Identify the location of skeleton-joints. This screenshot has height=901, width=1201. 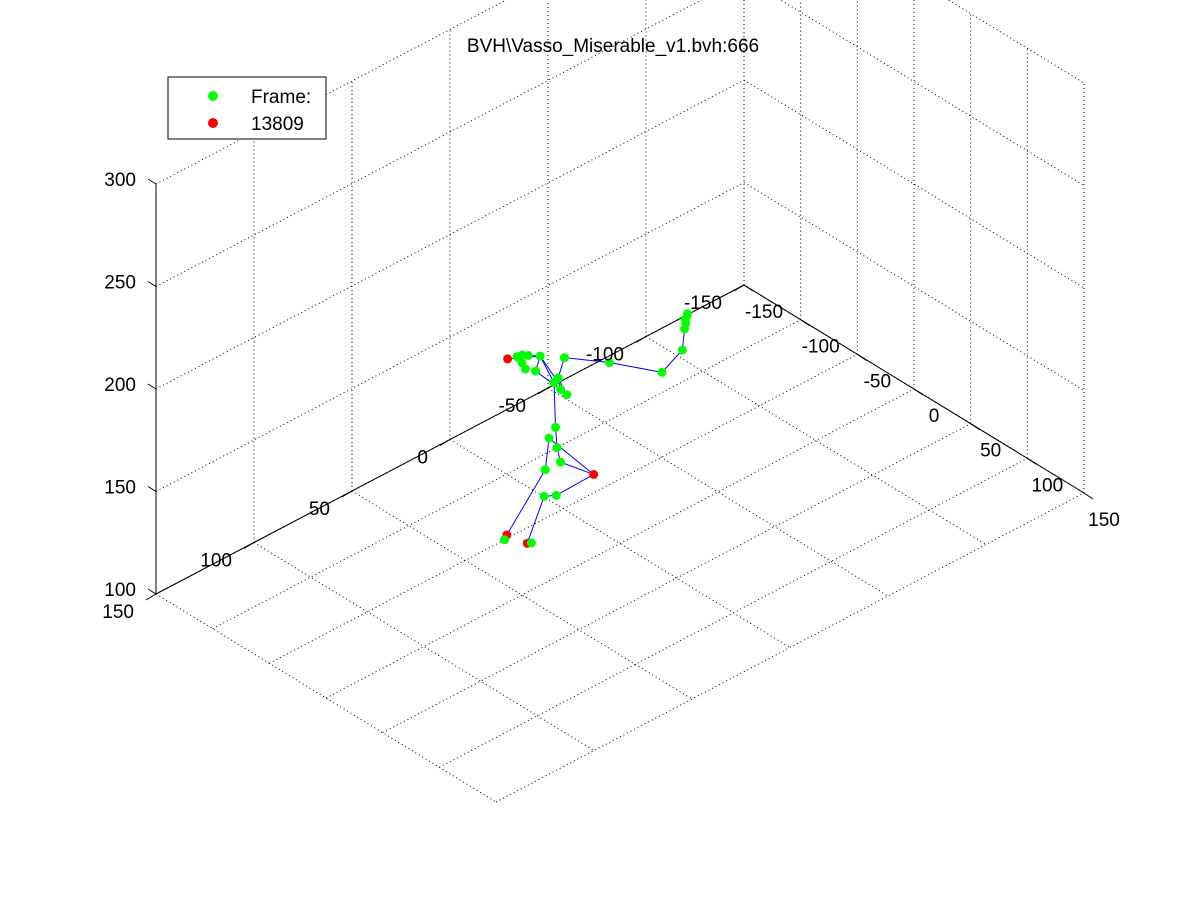
(596, 428).